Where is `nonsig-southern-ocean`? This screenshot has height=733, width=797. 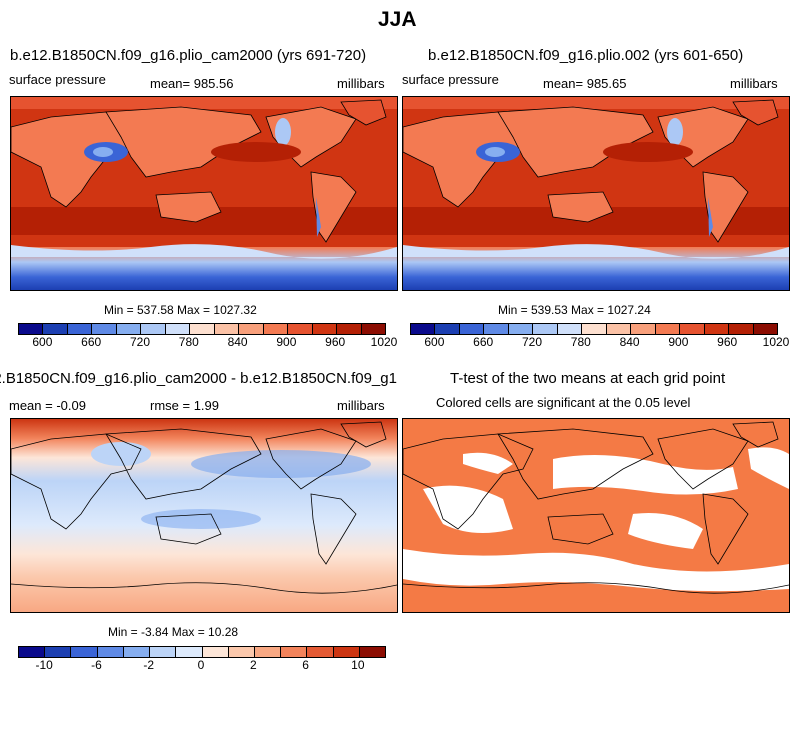 nonsig-southern-ocean is located at coordinates (596, 570).